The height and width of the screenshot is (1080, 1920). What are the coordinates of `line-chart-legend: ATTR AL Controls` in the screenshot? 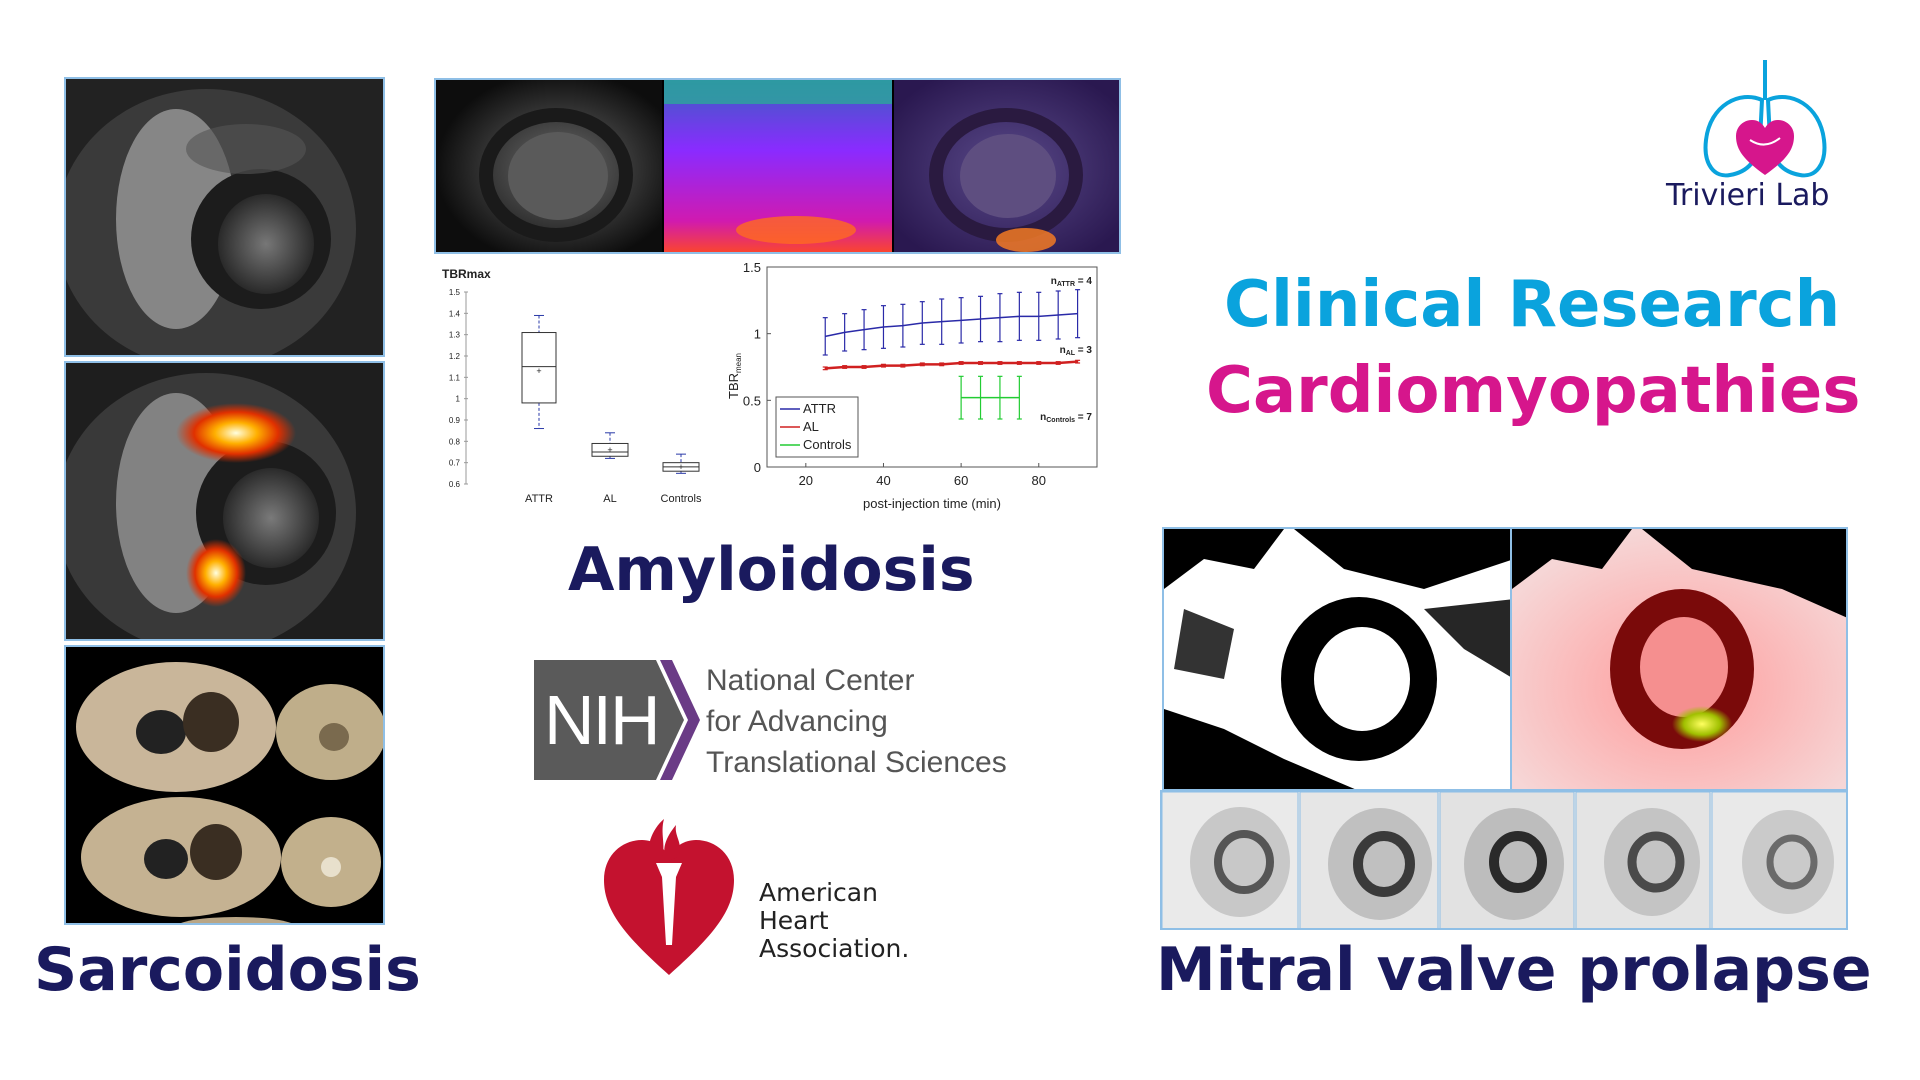 It's located at (817, 427).